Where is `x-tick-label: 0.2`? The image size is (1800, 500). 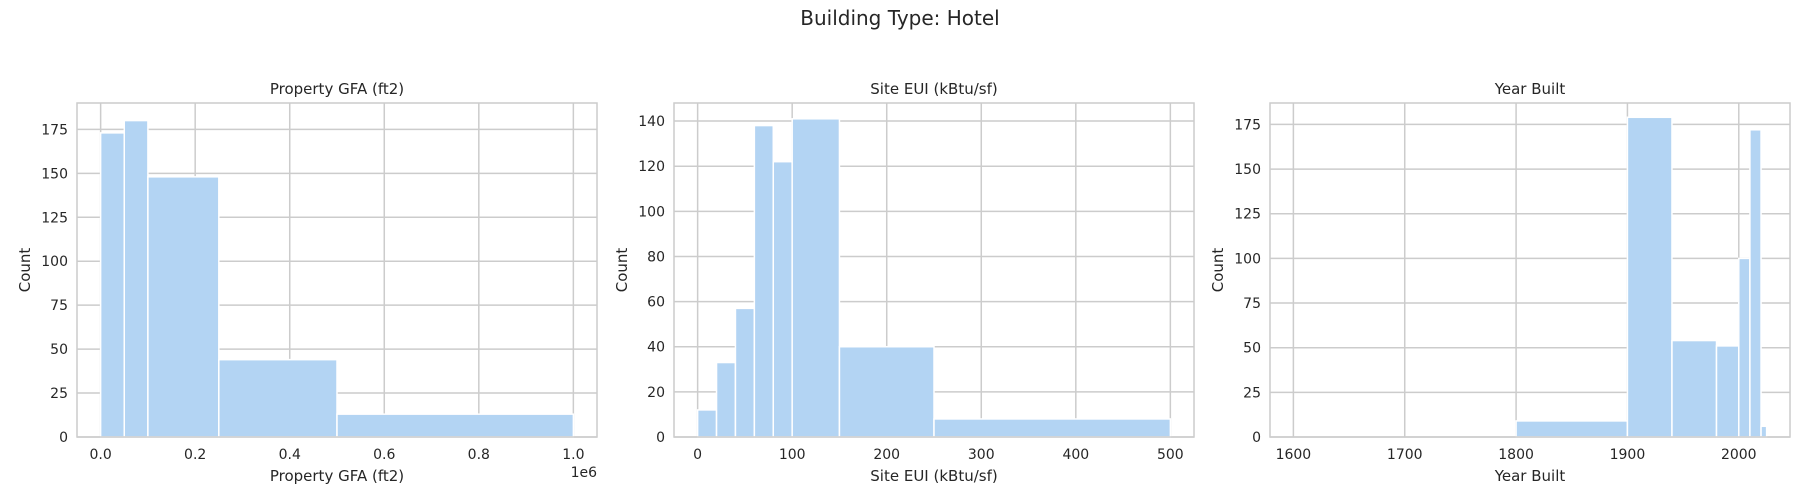 x-tick-label: 0.2 is located at coordinates (195, 455).